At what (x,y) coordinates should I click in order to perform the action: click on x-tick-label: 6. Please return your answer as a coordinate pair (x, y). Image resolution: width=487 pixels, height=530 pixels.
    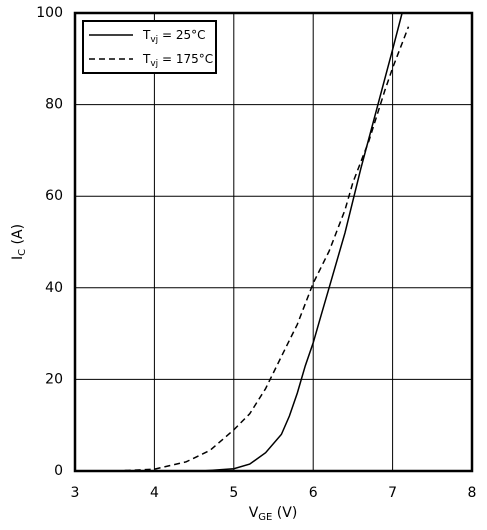
    Looking at the image, I should click on (313, 493).